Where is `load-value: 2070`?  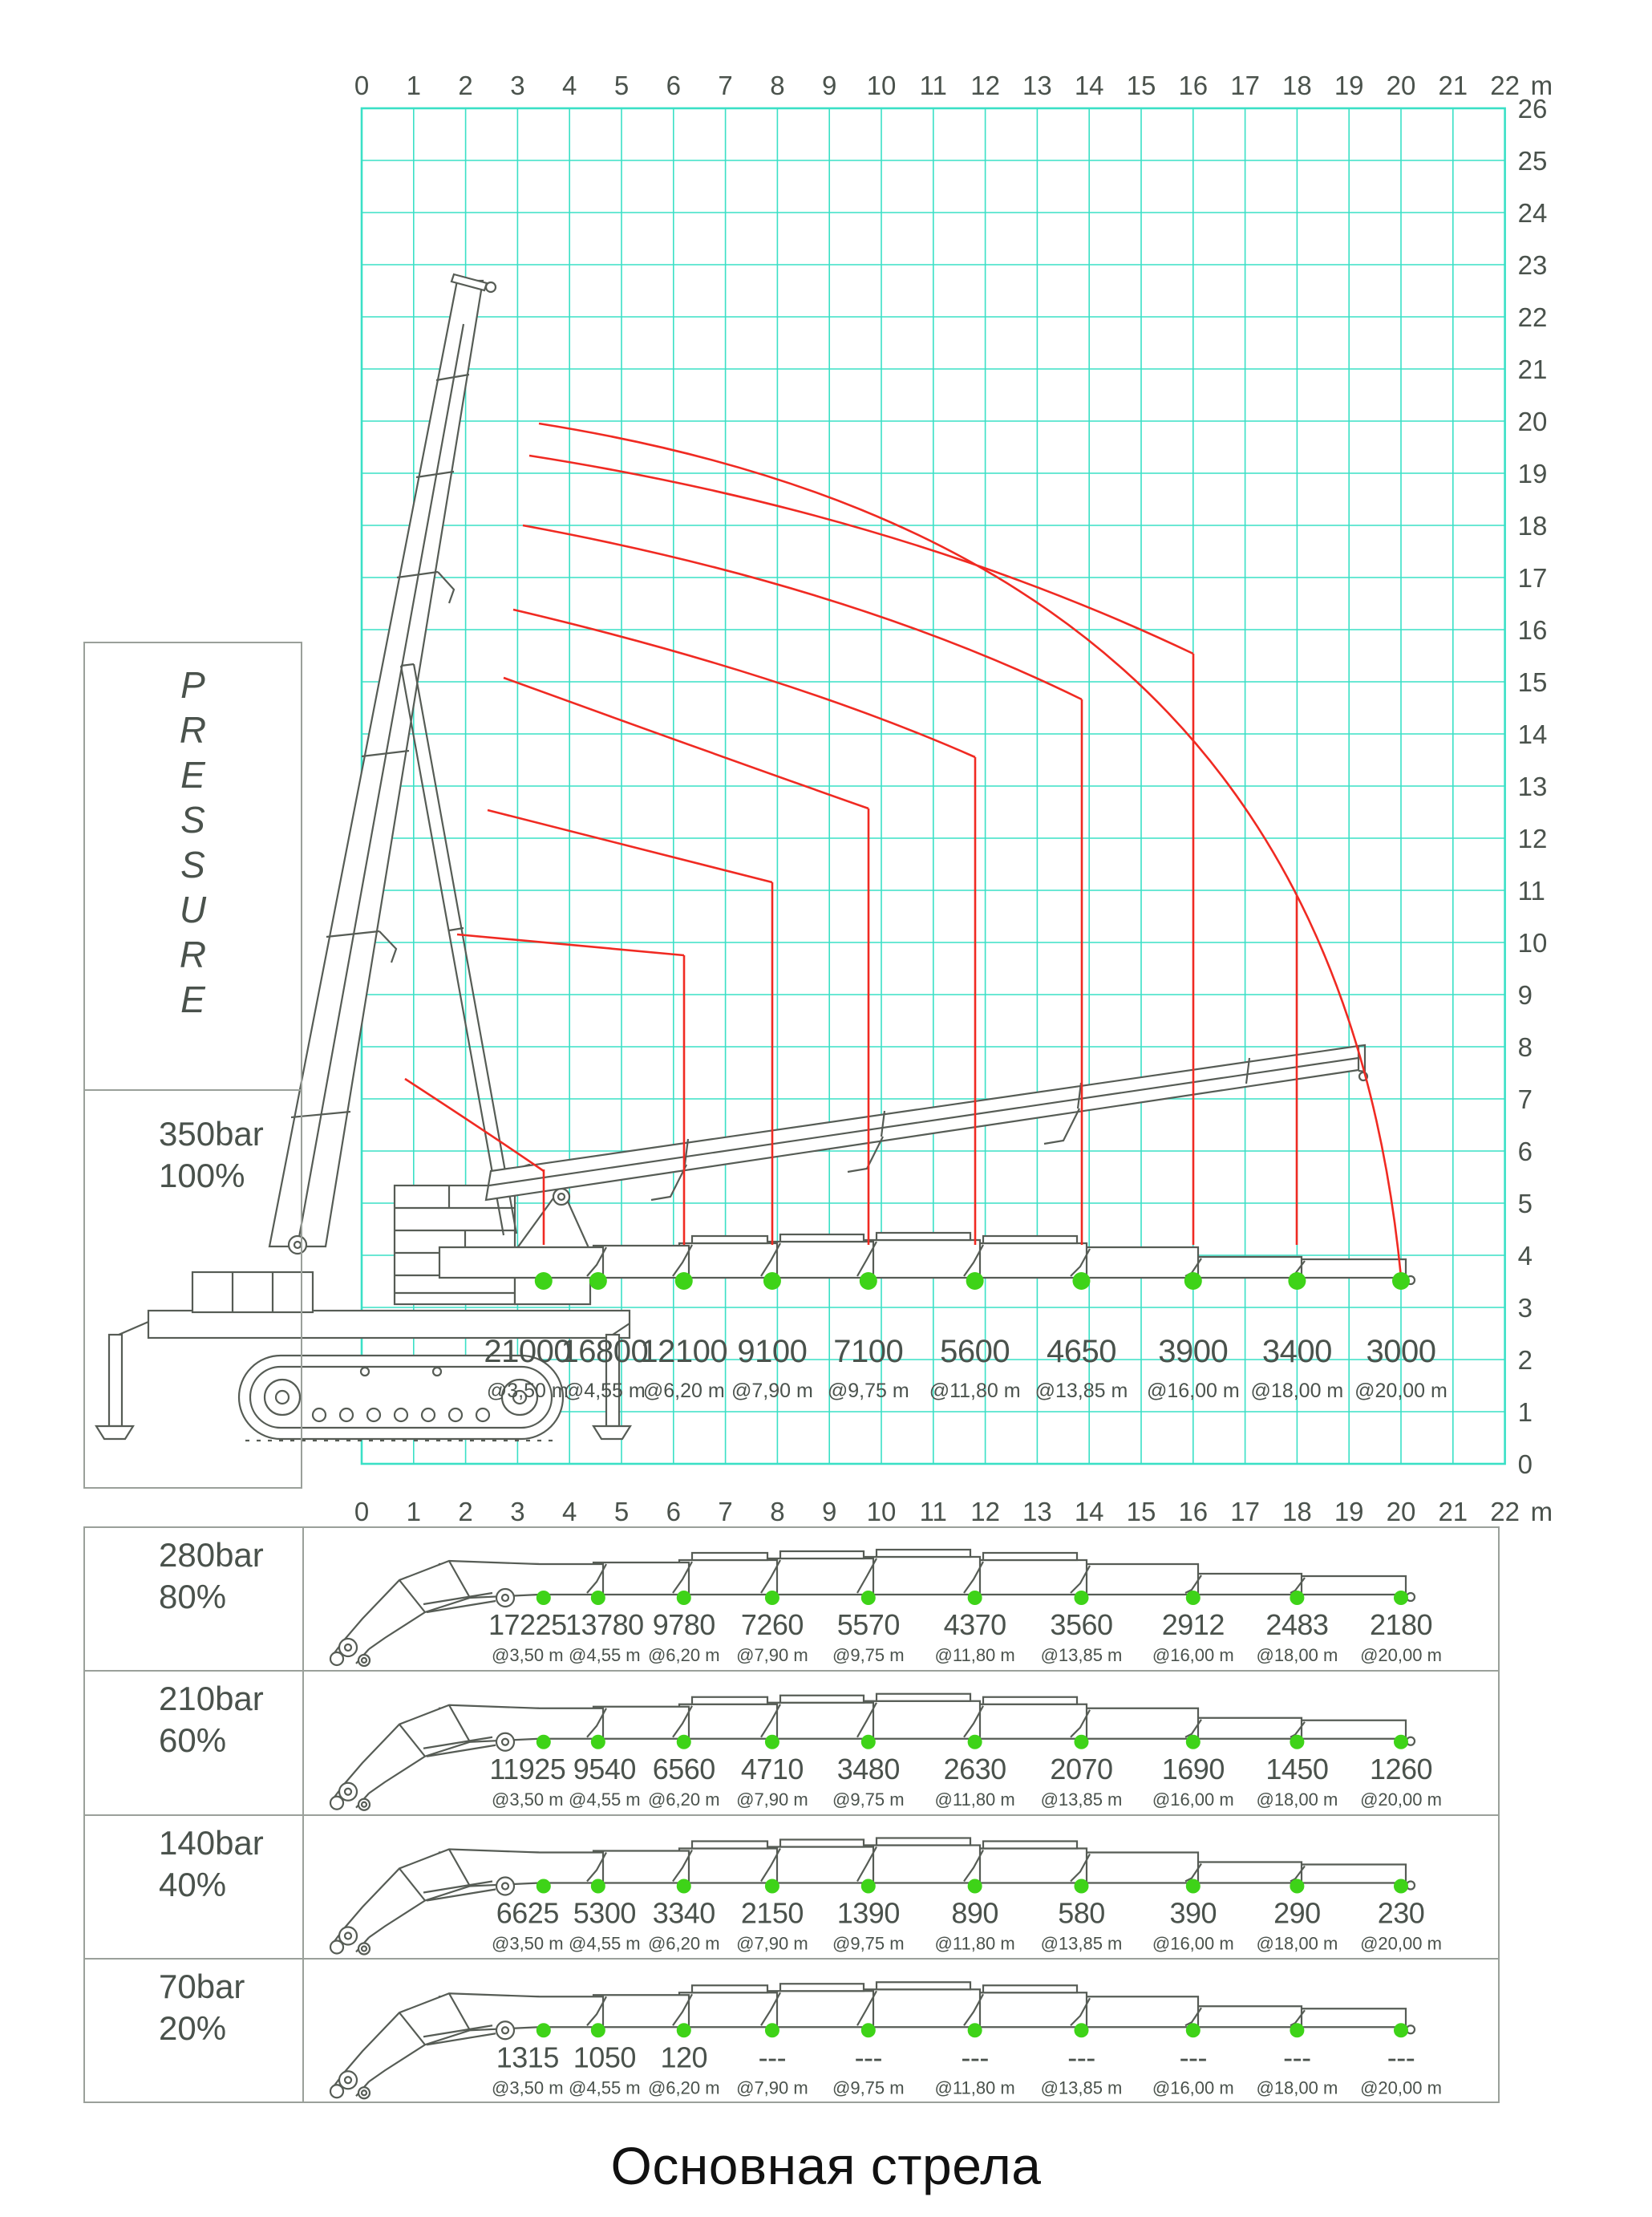 load-value: 2070 is located at coordinates (1081, 1769).